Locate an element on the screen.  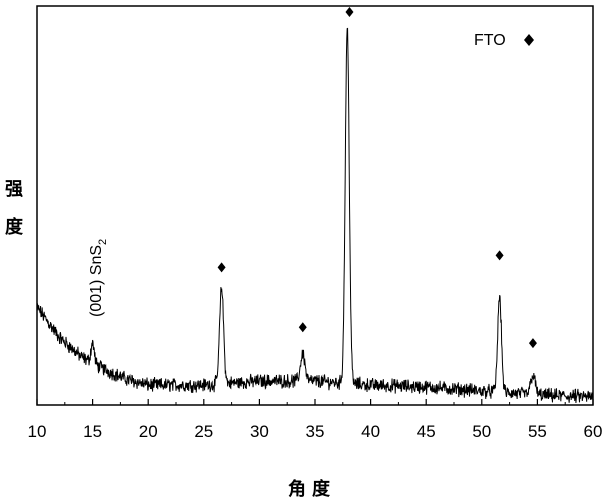
x-tick-label: 15 is located at coordinates (92, 431).